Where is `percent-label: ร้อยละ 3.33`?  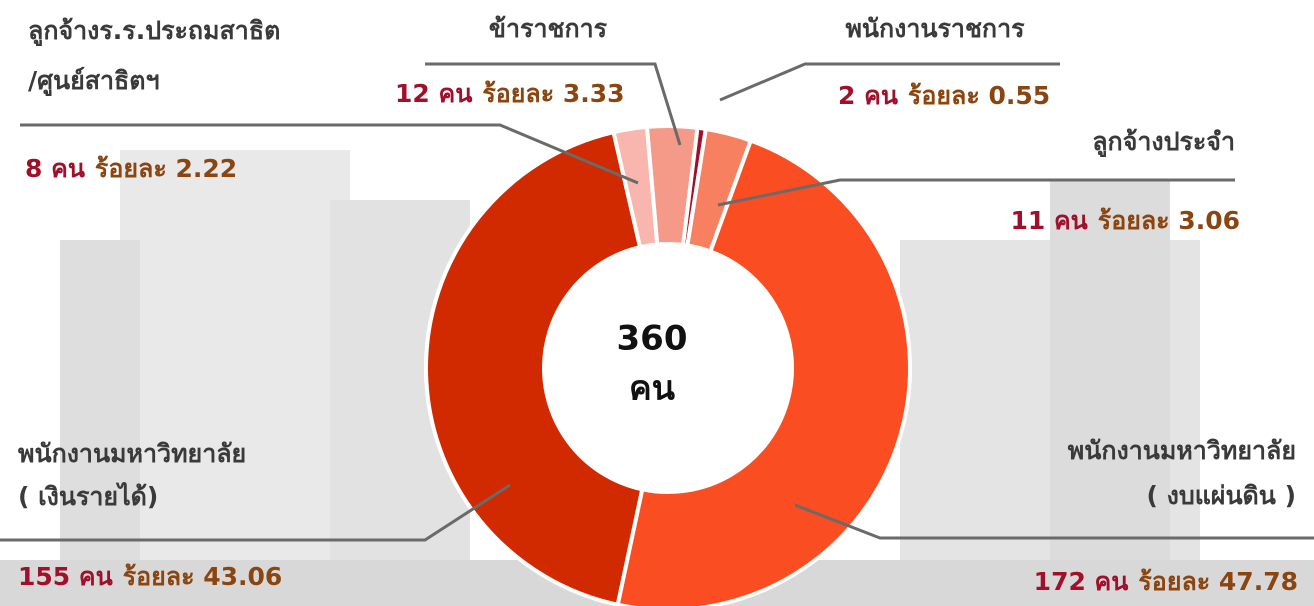
percent-label: ร้อยละ 3.33 is located at coordinates (553, 93).